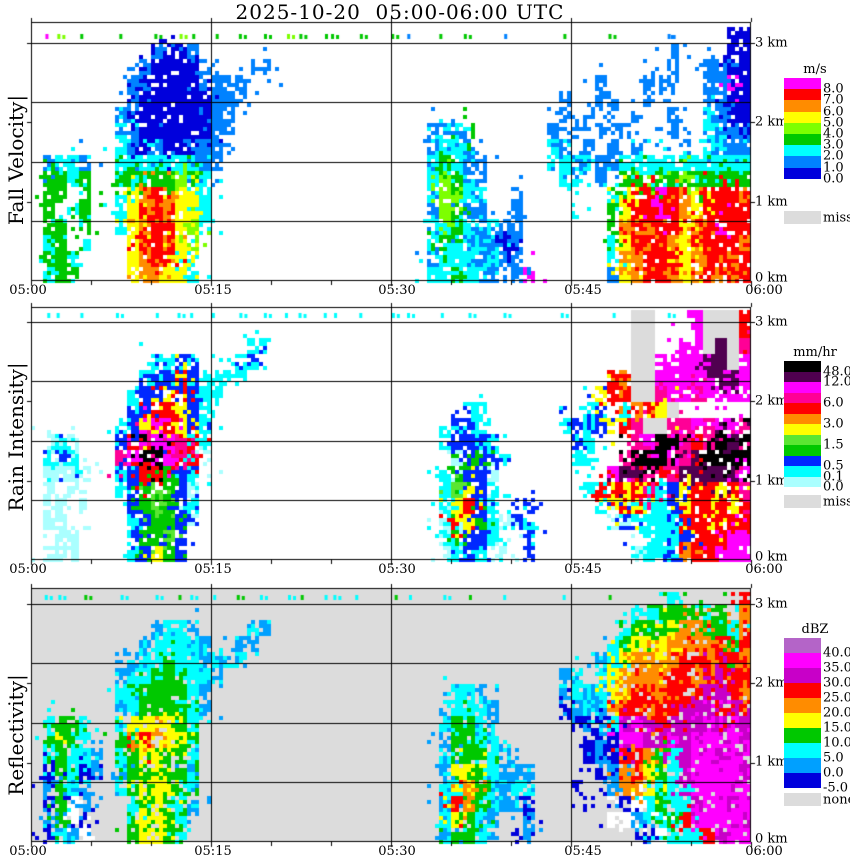 This screenshot has height=868, width=850. What do you see at coordinates (836, 788) in the screenshot?
I see `legend-value-label: -5.0` at bounding box center [836, 788].